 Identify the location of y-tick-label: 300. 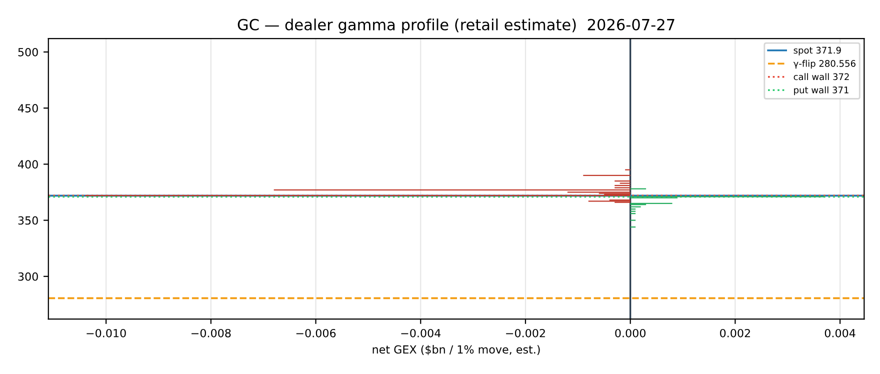
(28, 276).